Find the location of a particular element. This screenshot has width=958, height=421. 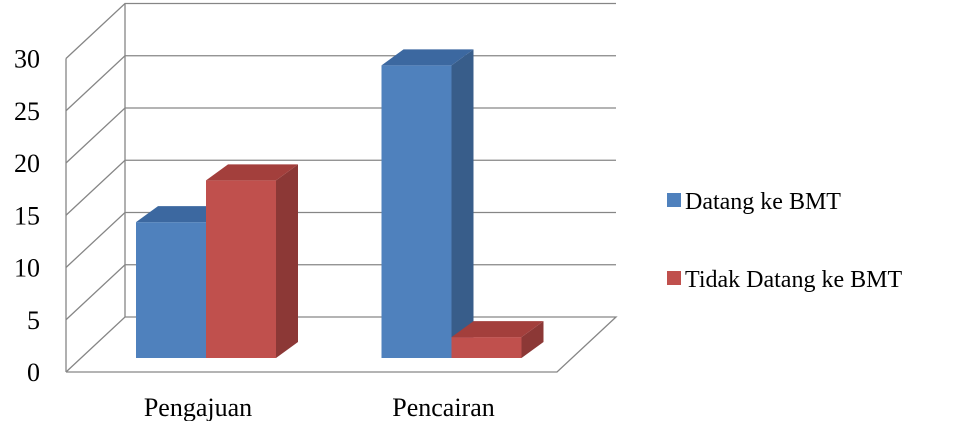

y-axis-tick-labels: 0 5 10 15 20 25 30 is located at coordinates (27, 216).